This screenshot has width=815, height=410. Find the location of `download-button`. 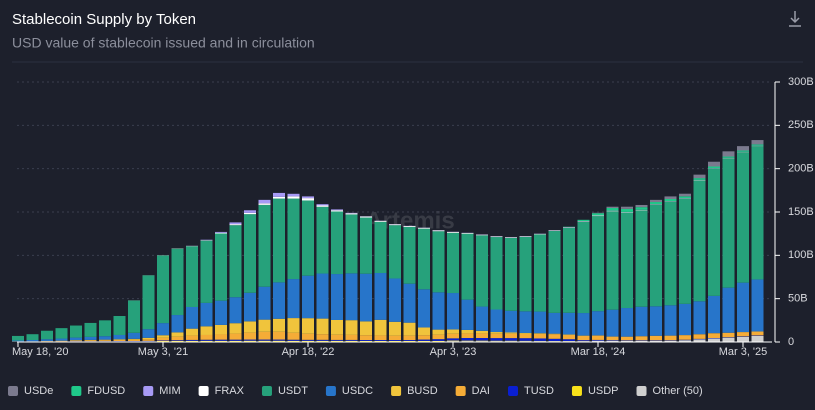

download-button is located at coordinates (795, 19).